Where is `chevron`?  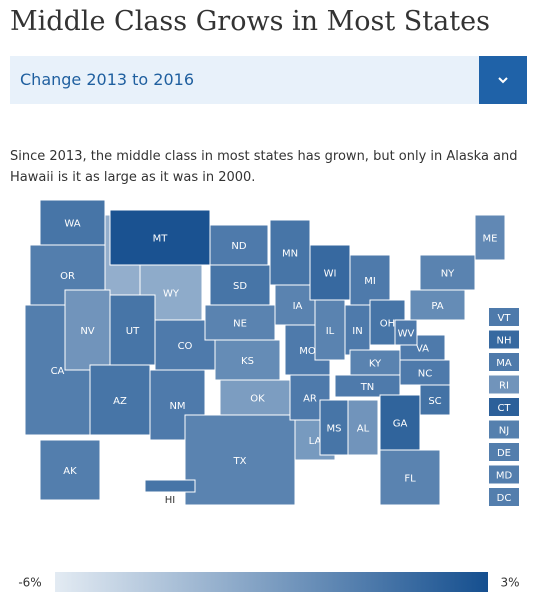 chevron is located at coordinates (503, 80).